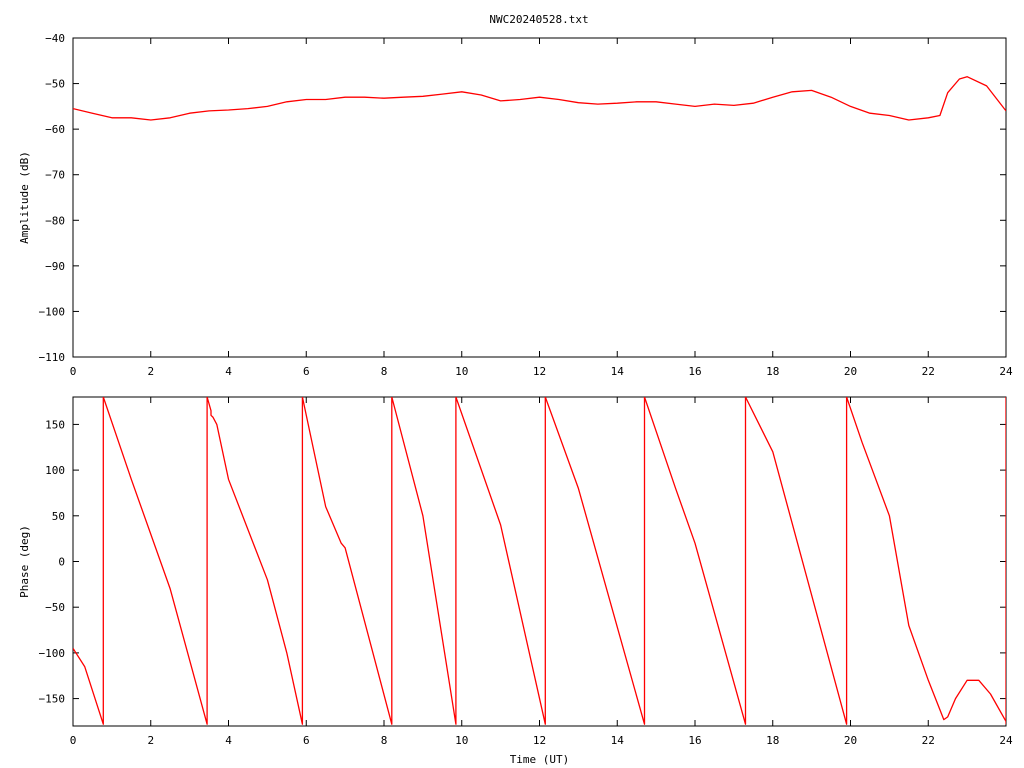  I want to click on phase-x-tick-label: 14, so click(618, 740).